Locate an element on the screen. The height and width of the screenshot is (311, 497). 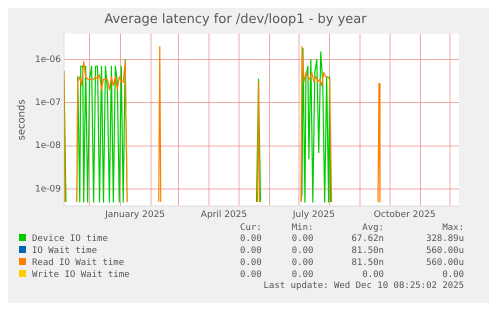
x-tick-label: October 2025 is located at coordinates (405, 215).